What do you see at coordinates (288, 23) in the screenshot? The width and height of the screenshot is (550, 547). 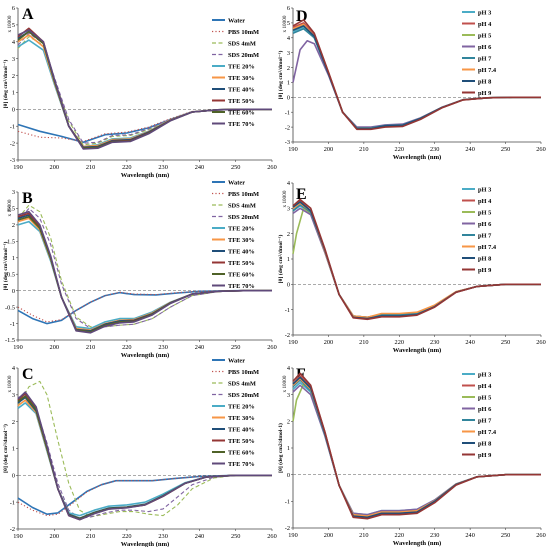 I see `y-tick-label: 5` at bounding box center [288, 23].